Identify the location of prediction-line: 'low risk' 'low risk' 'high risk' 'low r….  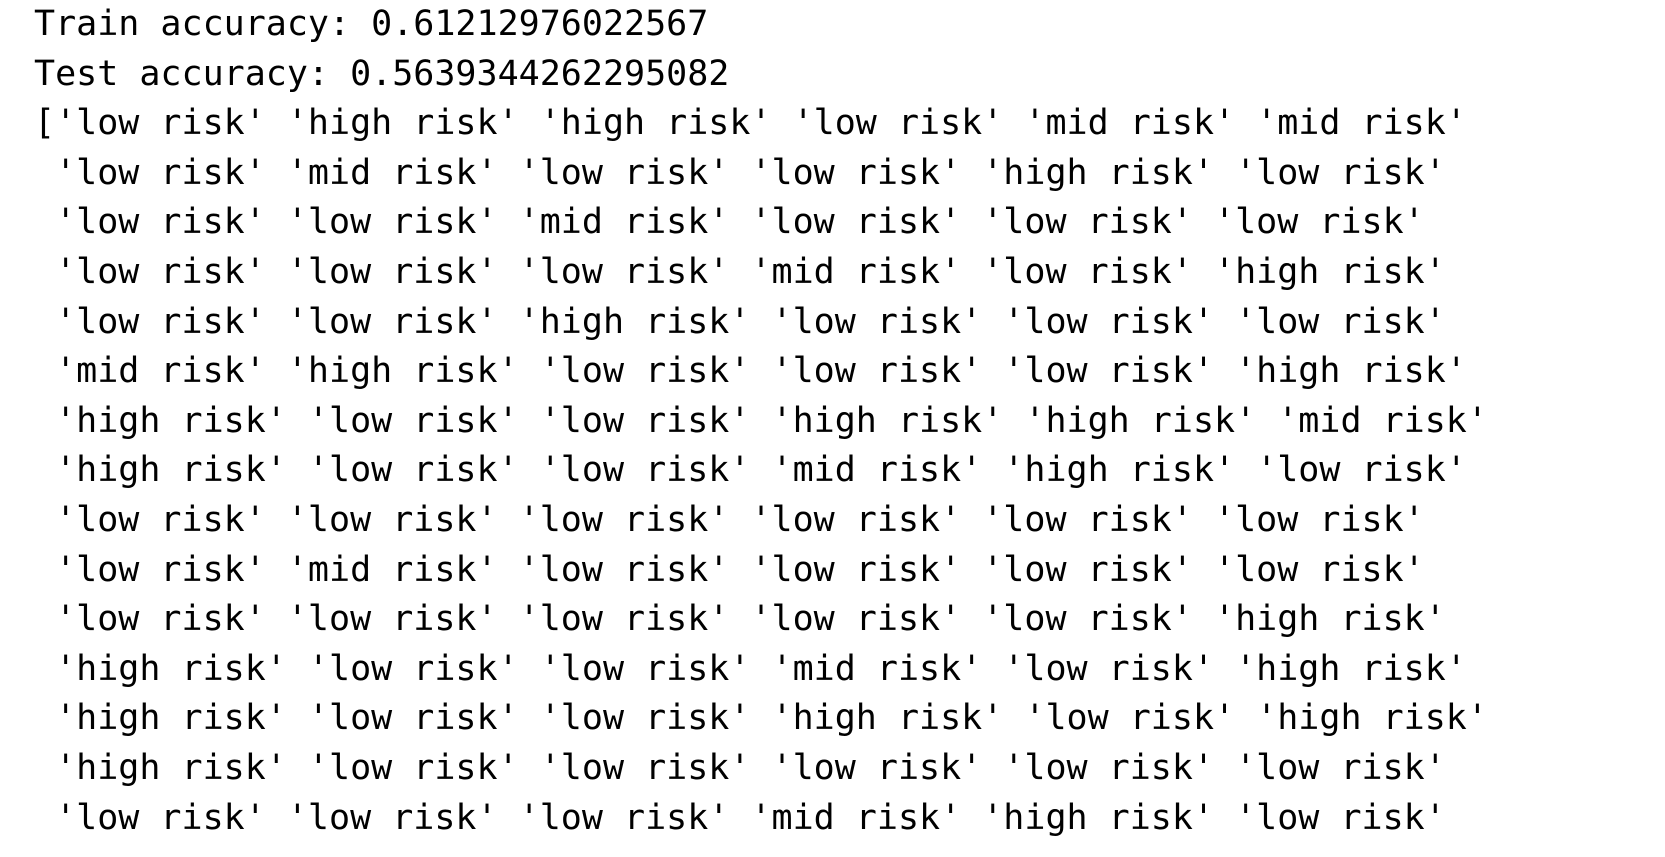
(740, 321).